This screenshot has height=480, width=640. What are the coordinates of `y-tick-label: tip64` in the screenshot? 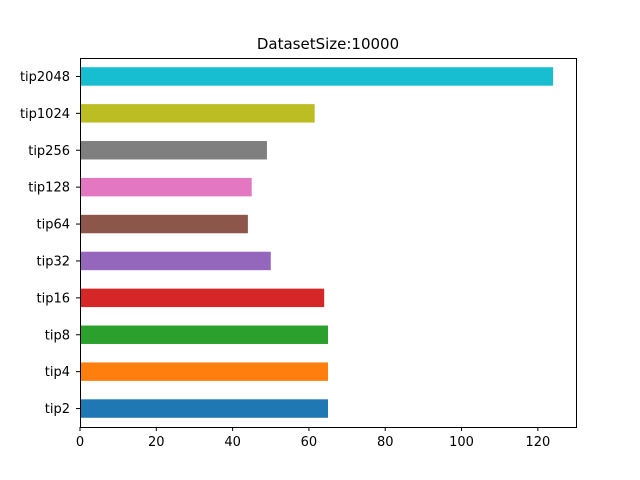 It's located at (53, 225).